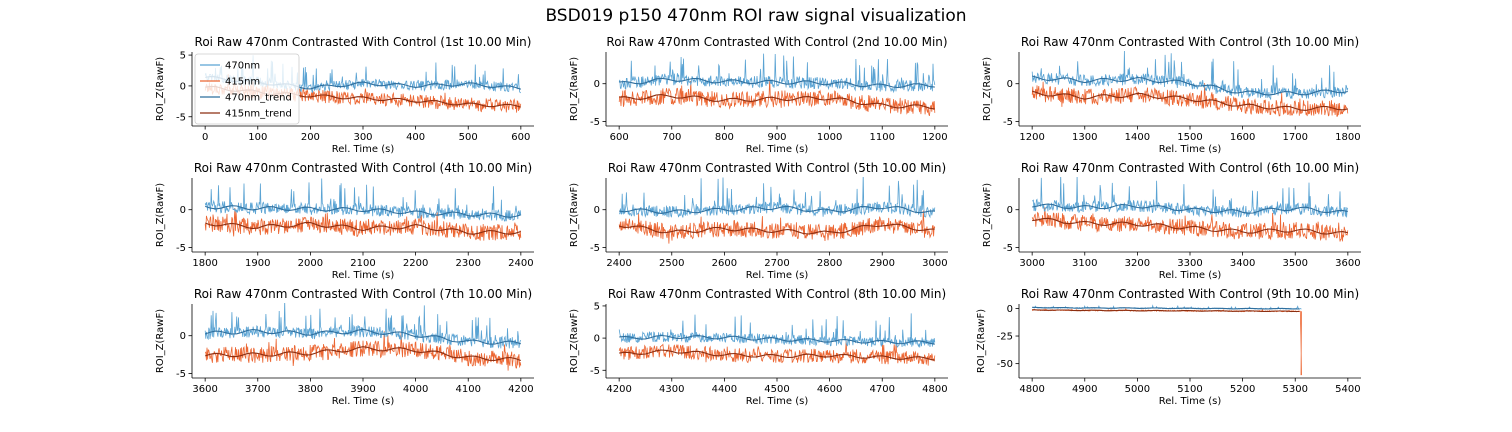 The height and width of the screenshot is (432, 1512). What do you see at coordinates (1189, 263) in the screenshot?
I see `x-tick-label: 3300` at bounding box center [1189, 263].